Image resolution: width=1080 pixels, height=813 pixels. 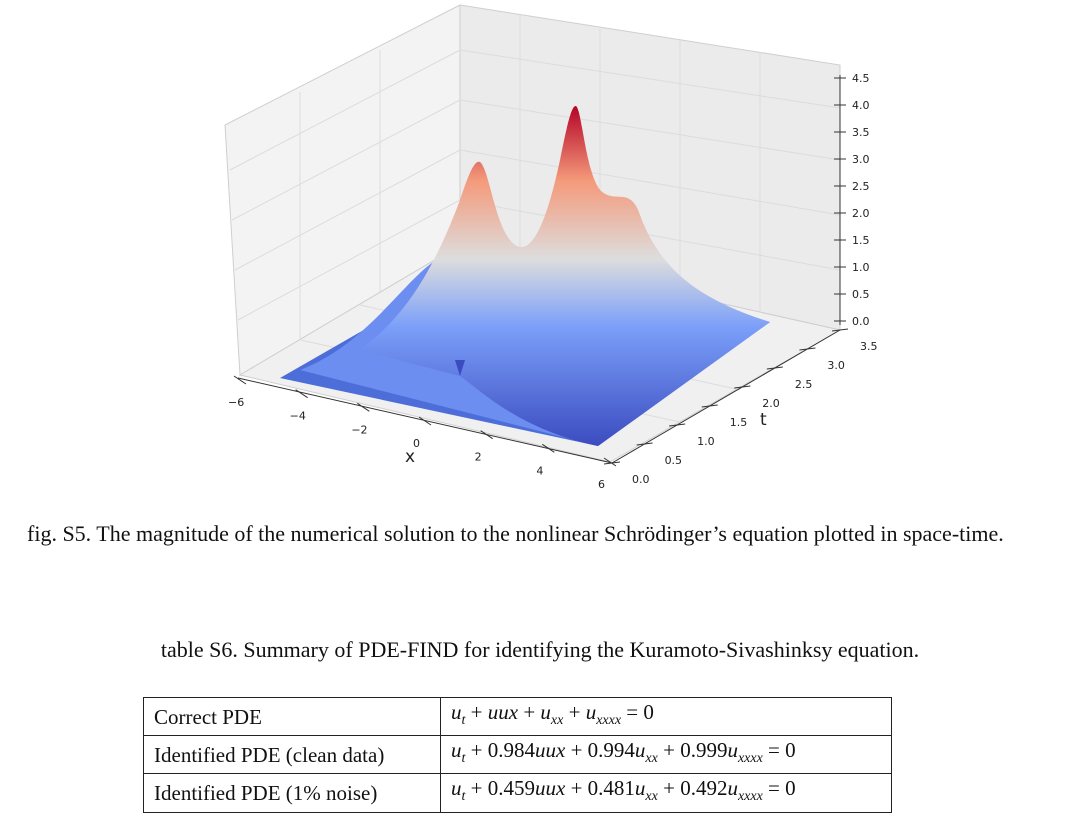 I want to click on row-label: Identified PDE (clean data), so click(x=292, y=755).